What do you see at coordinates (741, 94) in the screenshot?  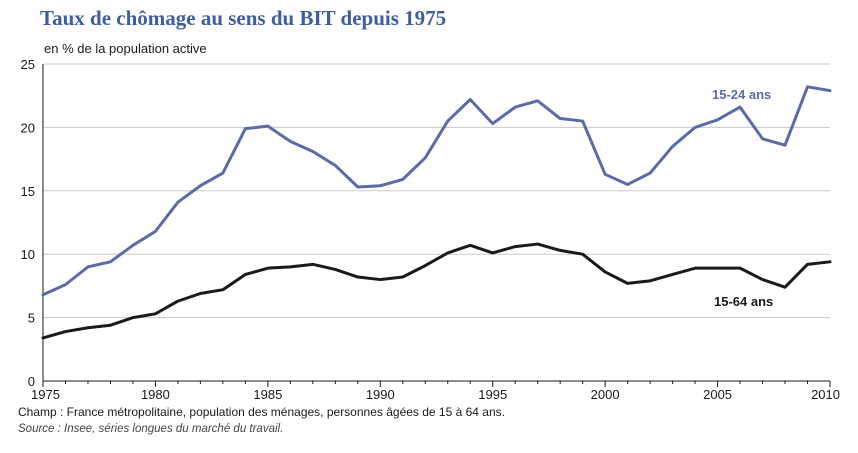 I see `series-label-15-24: 15-24 ans` at bounding box center [741, 94].